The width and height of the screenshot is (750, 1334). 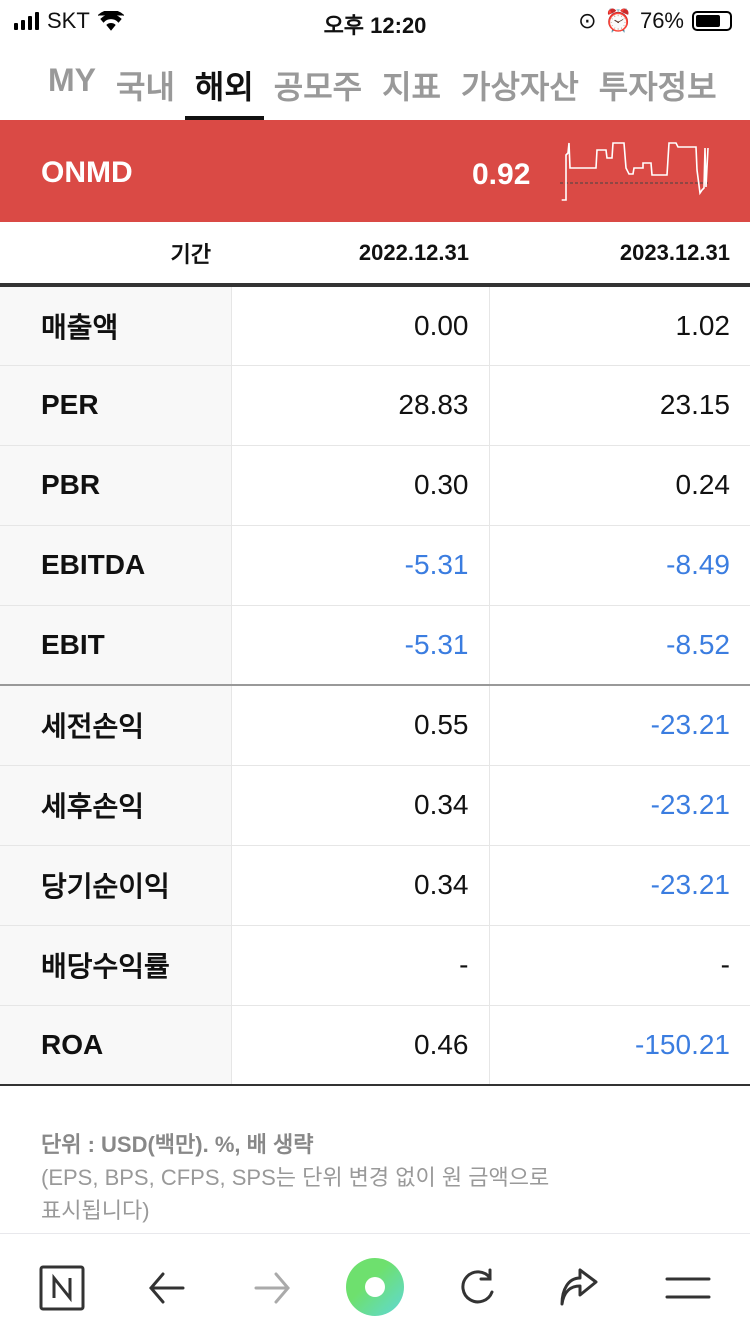 What do you see at coordinates (712, 21) in the screenshot?
I see `battery-icon` at bounding box center [712, 21].